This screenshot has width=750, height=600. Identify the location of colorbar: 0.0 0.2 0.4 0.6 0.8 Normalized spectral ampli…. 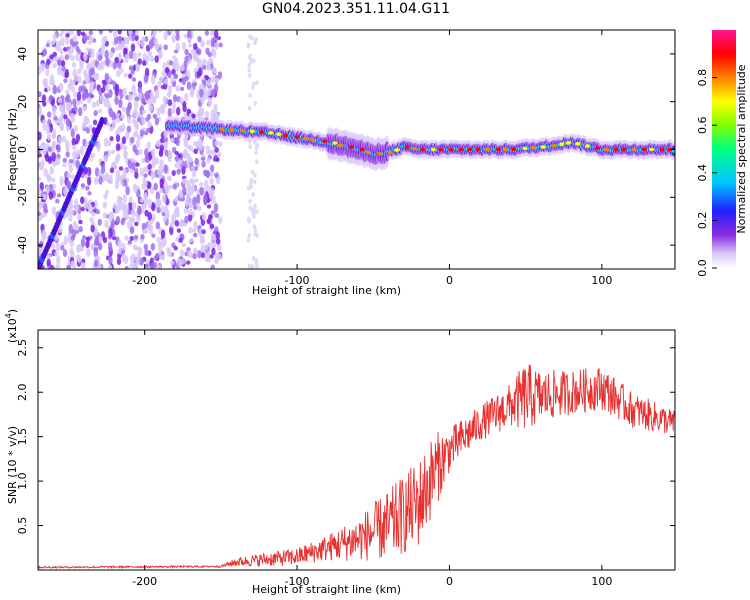
(722, 153).